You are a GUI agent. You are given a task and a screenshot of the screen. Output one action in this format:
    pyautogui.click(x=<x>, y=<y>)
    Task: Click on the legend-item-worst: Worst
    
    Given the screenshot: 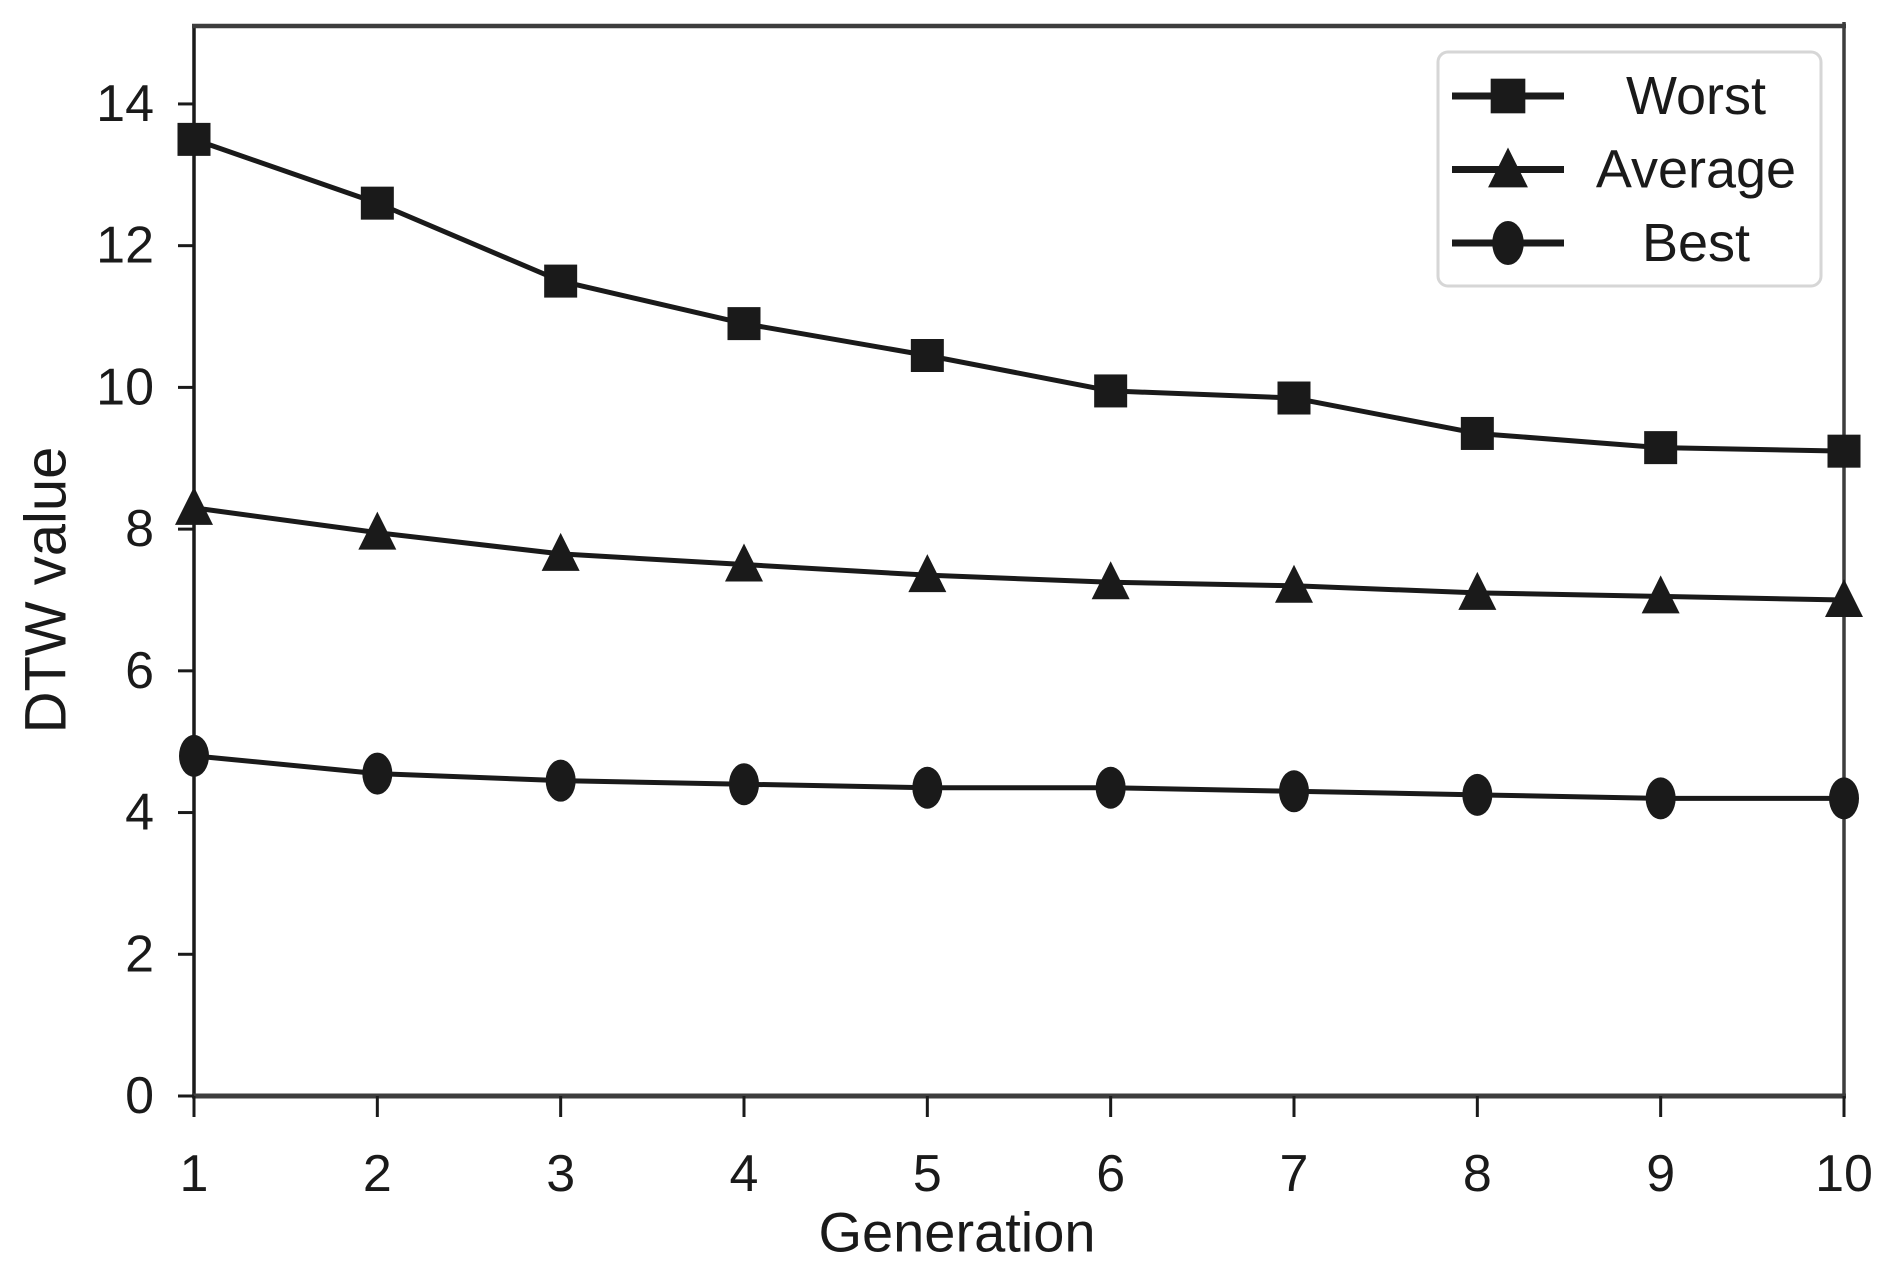 What is the action you would take?
    pyautogui.click(x=1609, y=96)
    